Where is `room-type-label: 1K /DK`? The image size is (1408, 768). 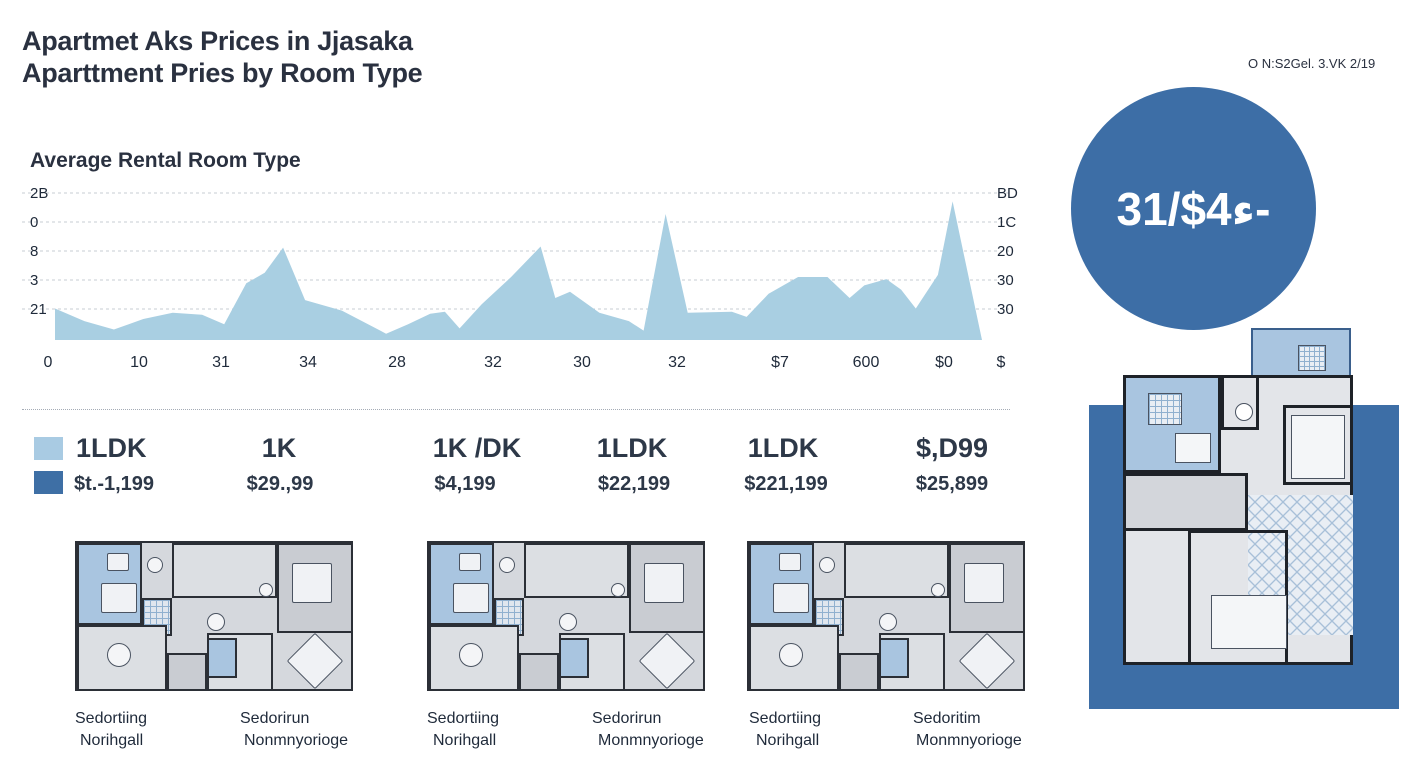
room-type-label: 1K /DK is located at coordinates (477, 448).